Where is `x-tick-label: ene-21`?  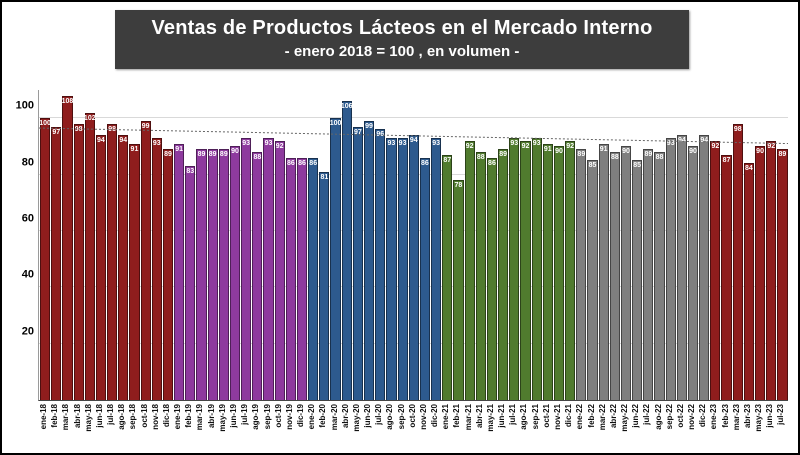
x-tick-label: ene-21 is located at coordinates (446, 417).